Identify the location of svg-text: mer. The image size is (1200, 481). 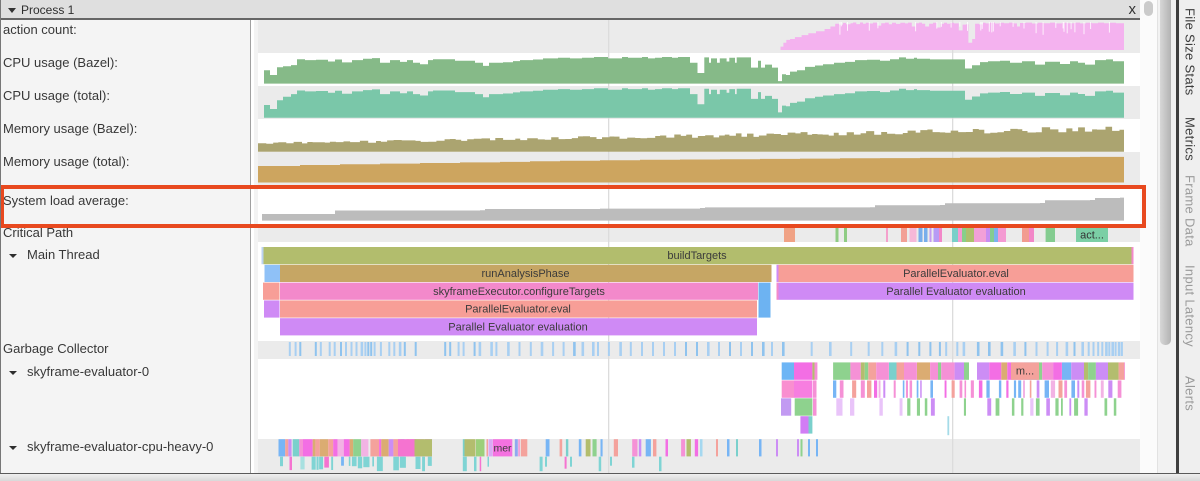
(502, 448).